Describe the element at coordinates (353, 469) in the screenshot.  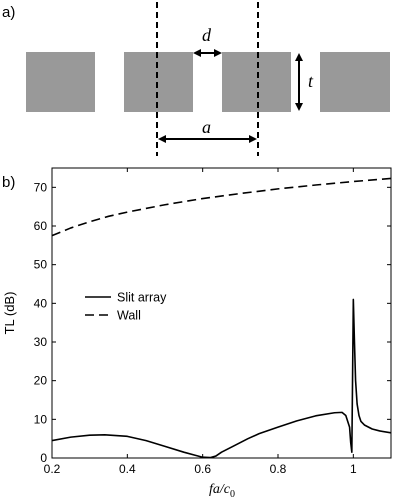
I see `x-tick-label: 1` at that location.